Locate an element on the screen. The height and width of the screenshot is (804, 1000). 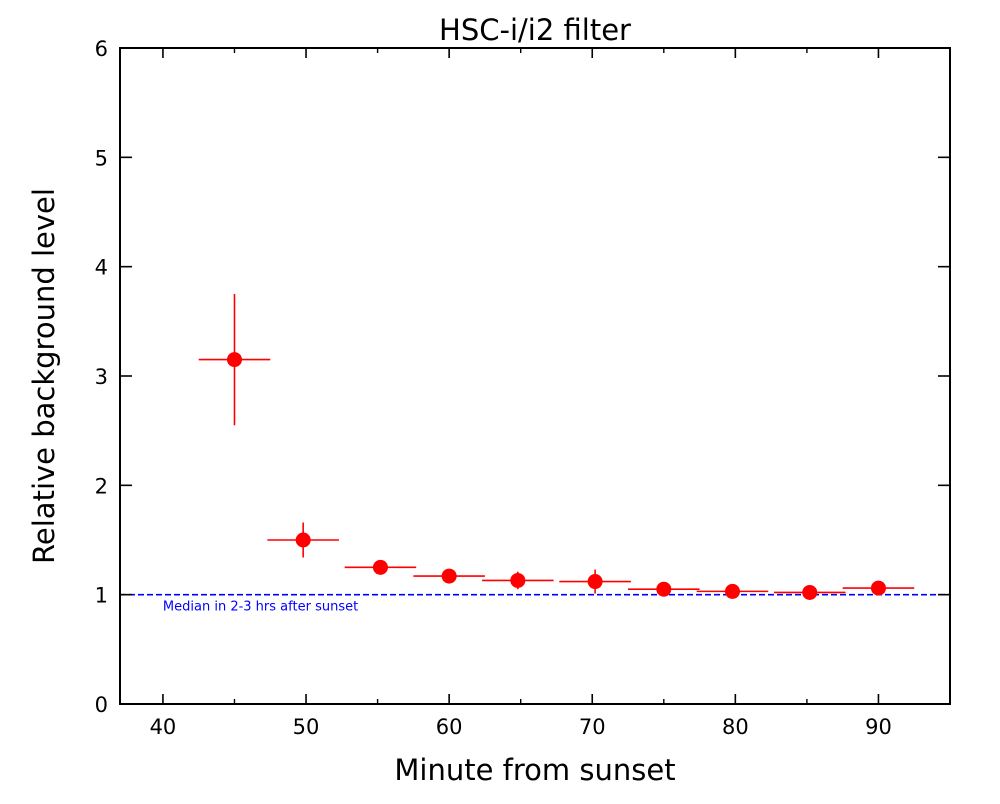
y-axis-label: Relative background level is located at coordinates (44, 376).